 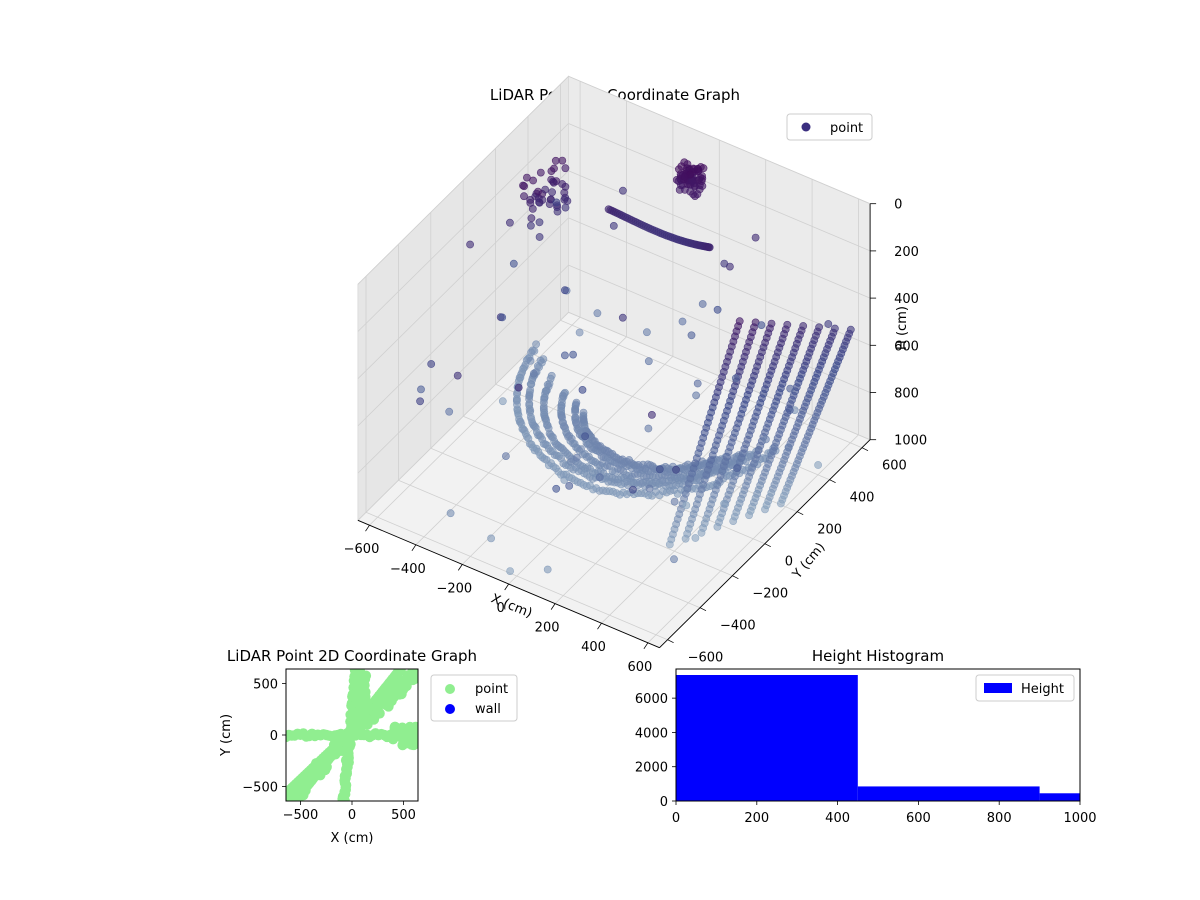 What do you see at coordinates (301, 815) in the screenshot?
I see `x-tick-label-2d: −500` at bounding box center [301, 815].